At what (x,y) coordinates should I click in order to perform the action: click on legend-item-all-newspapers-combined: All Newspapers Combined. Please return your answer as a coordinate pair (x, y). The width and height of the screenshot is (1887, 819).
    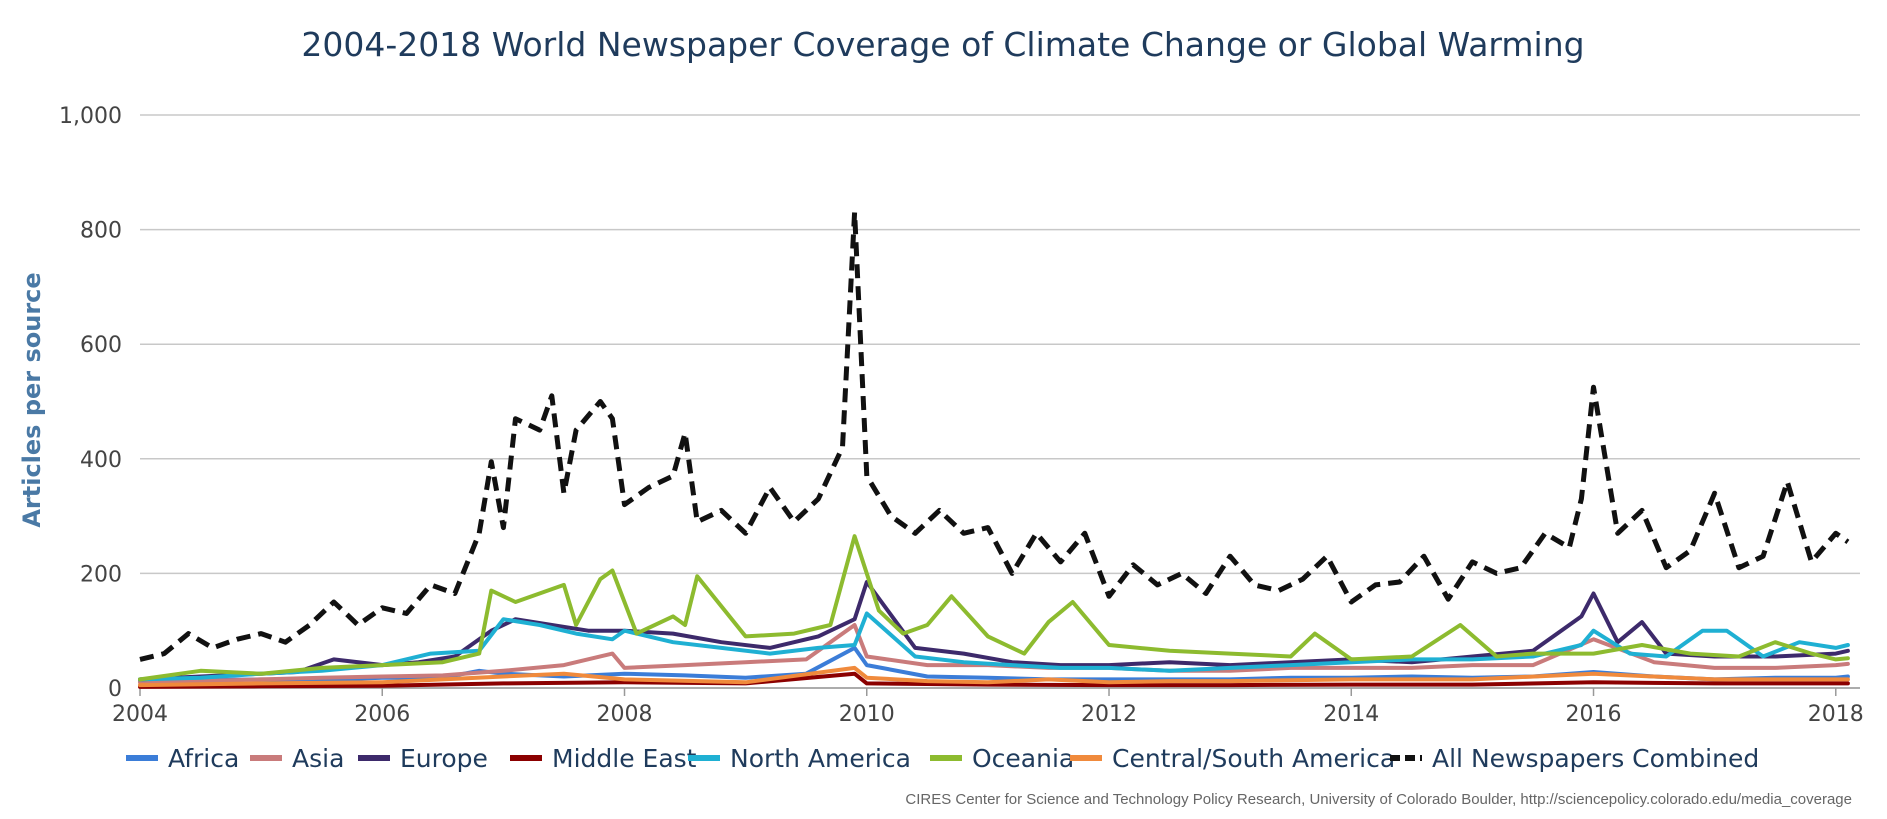
    Looking at the image, I should click on (1574, 758).